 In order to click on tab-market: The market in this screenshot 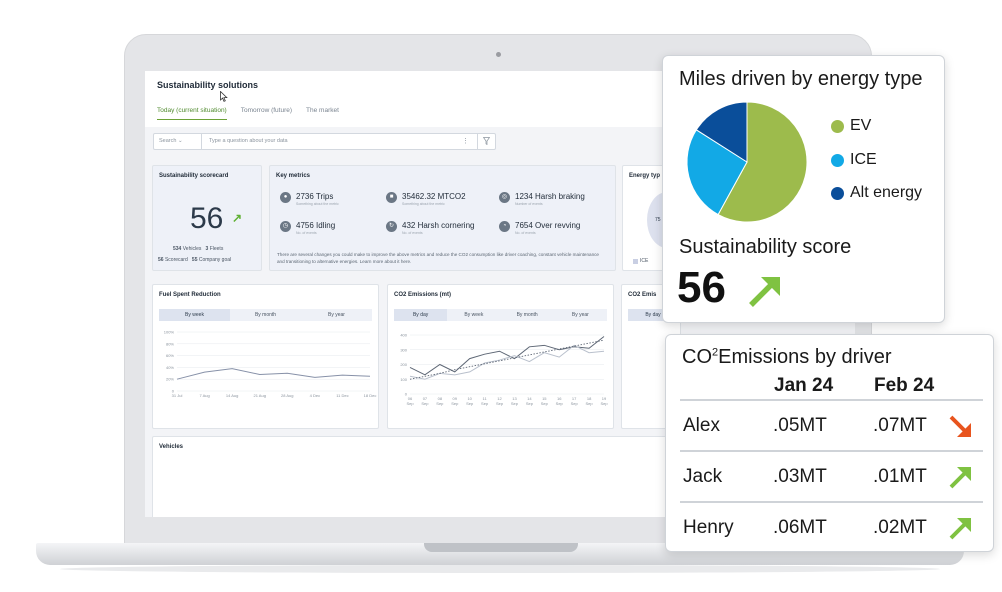, I will do `click(322, 110)`.